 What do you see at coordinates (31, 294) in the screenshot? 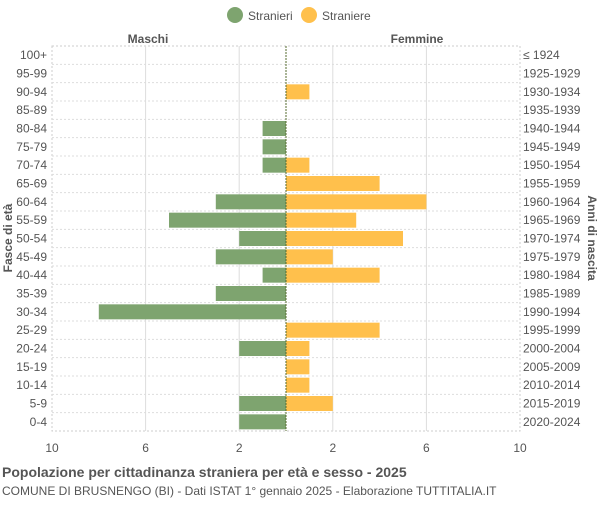
I see `age-group-label: 35-39` at bounding box center [31, 294].